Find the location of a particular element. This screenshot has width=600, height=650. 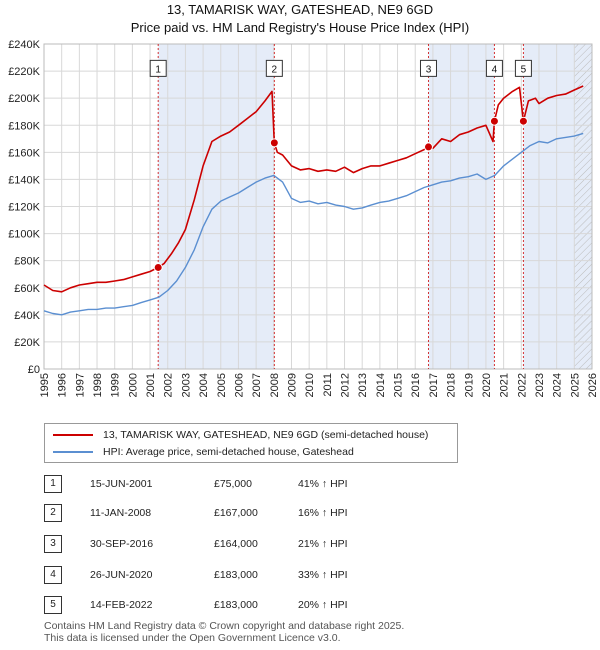

x-tick-label: 2021 is located at coordinates (505, 385).